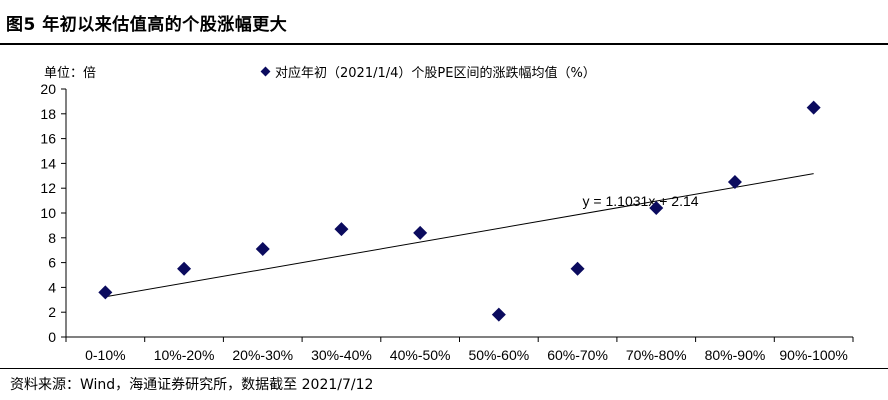 Image resolution: width=888 pixels, height=400 pixels. I want to click on y-tick-label: 4, so click(52, 287).